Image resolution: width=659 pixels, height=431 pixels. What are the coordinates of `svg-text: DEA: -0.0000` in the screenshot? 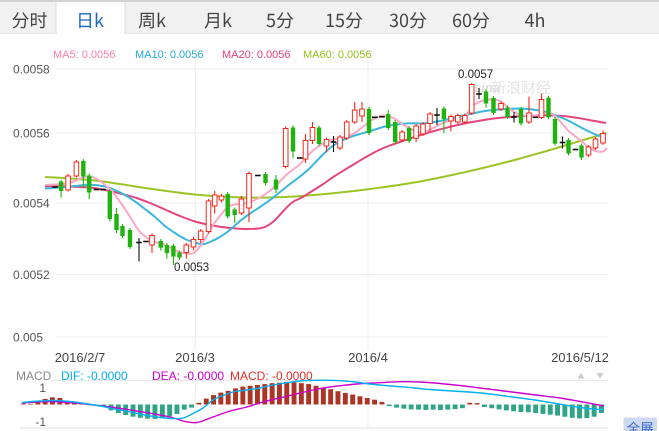 It's located at (188, 376).